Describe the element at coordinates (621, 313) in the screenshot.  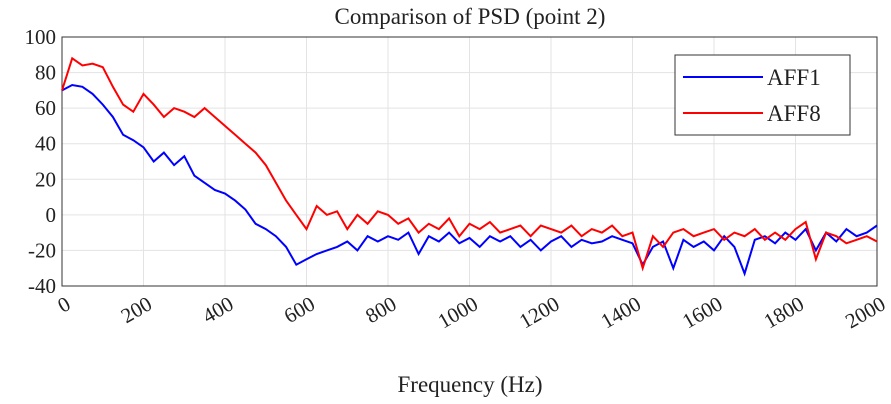
I see `x-tick-label: 1400` at that location.